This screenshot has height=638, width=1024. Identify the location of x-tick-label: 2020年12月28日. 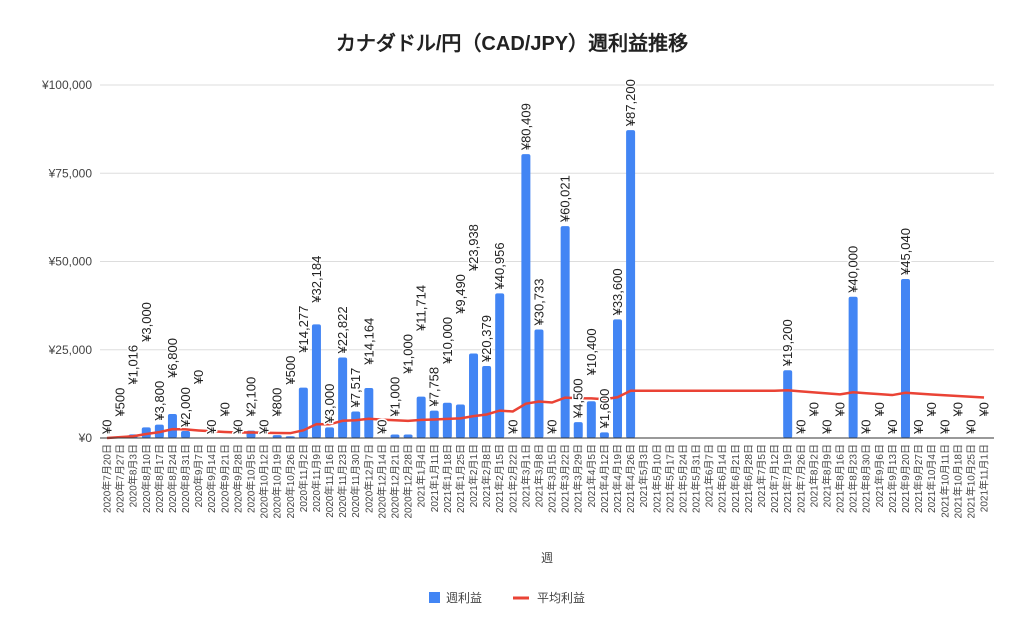
(408, 481).